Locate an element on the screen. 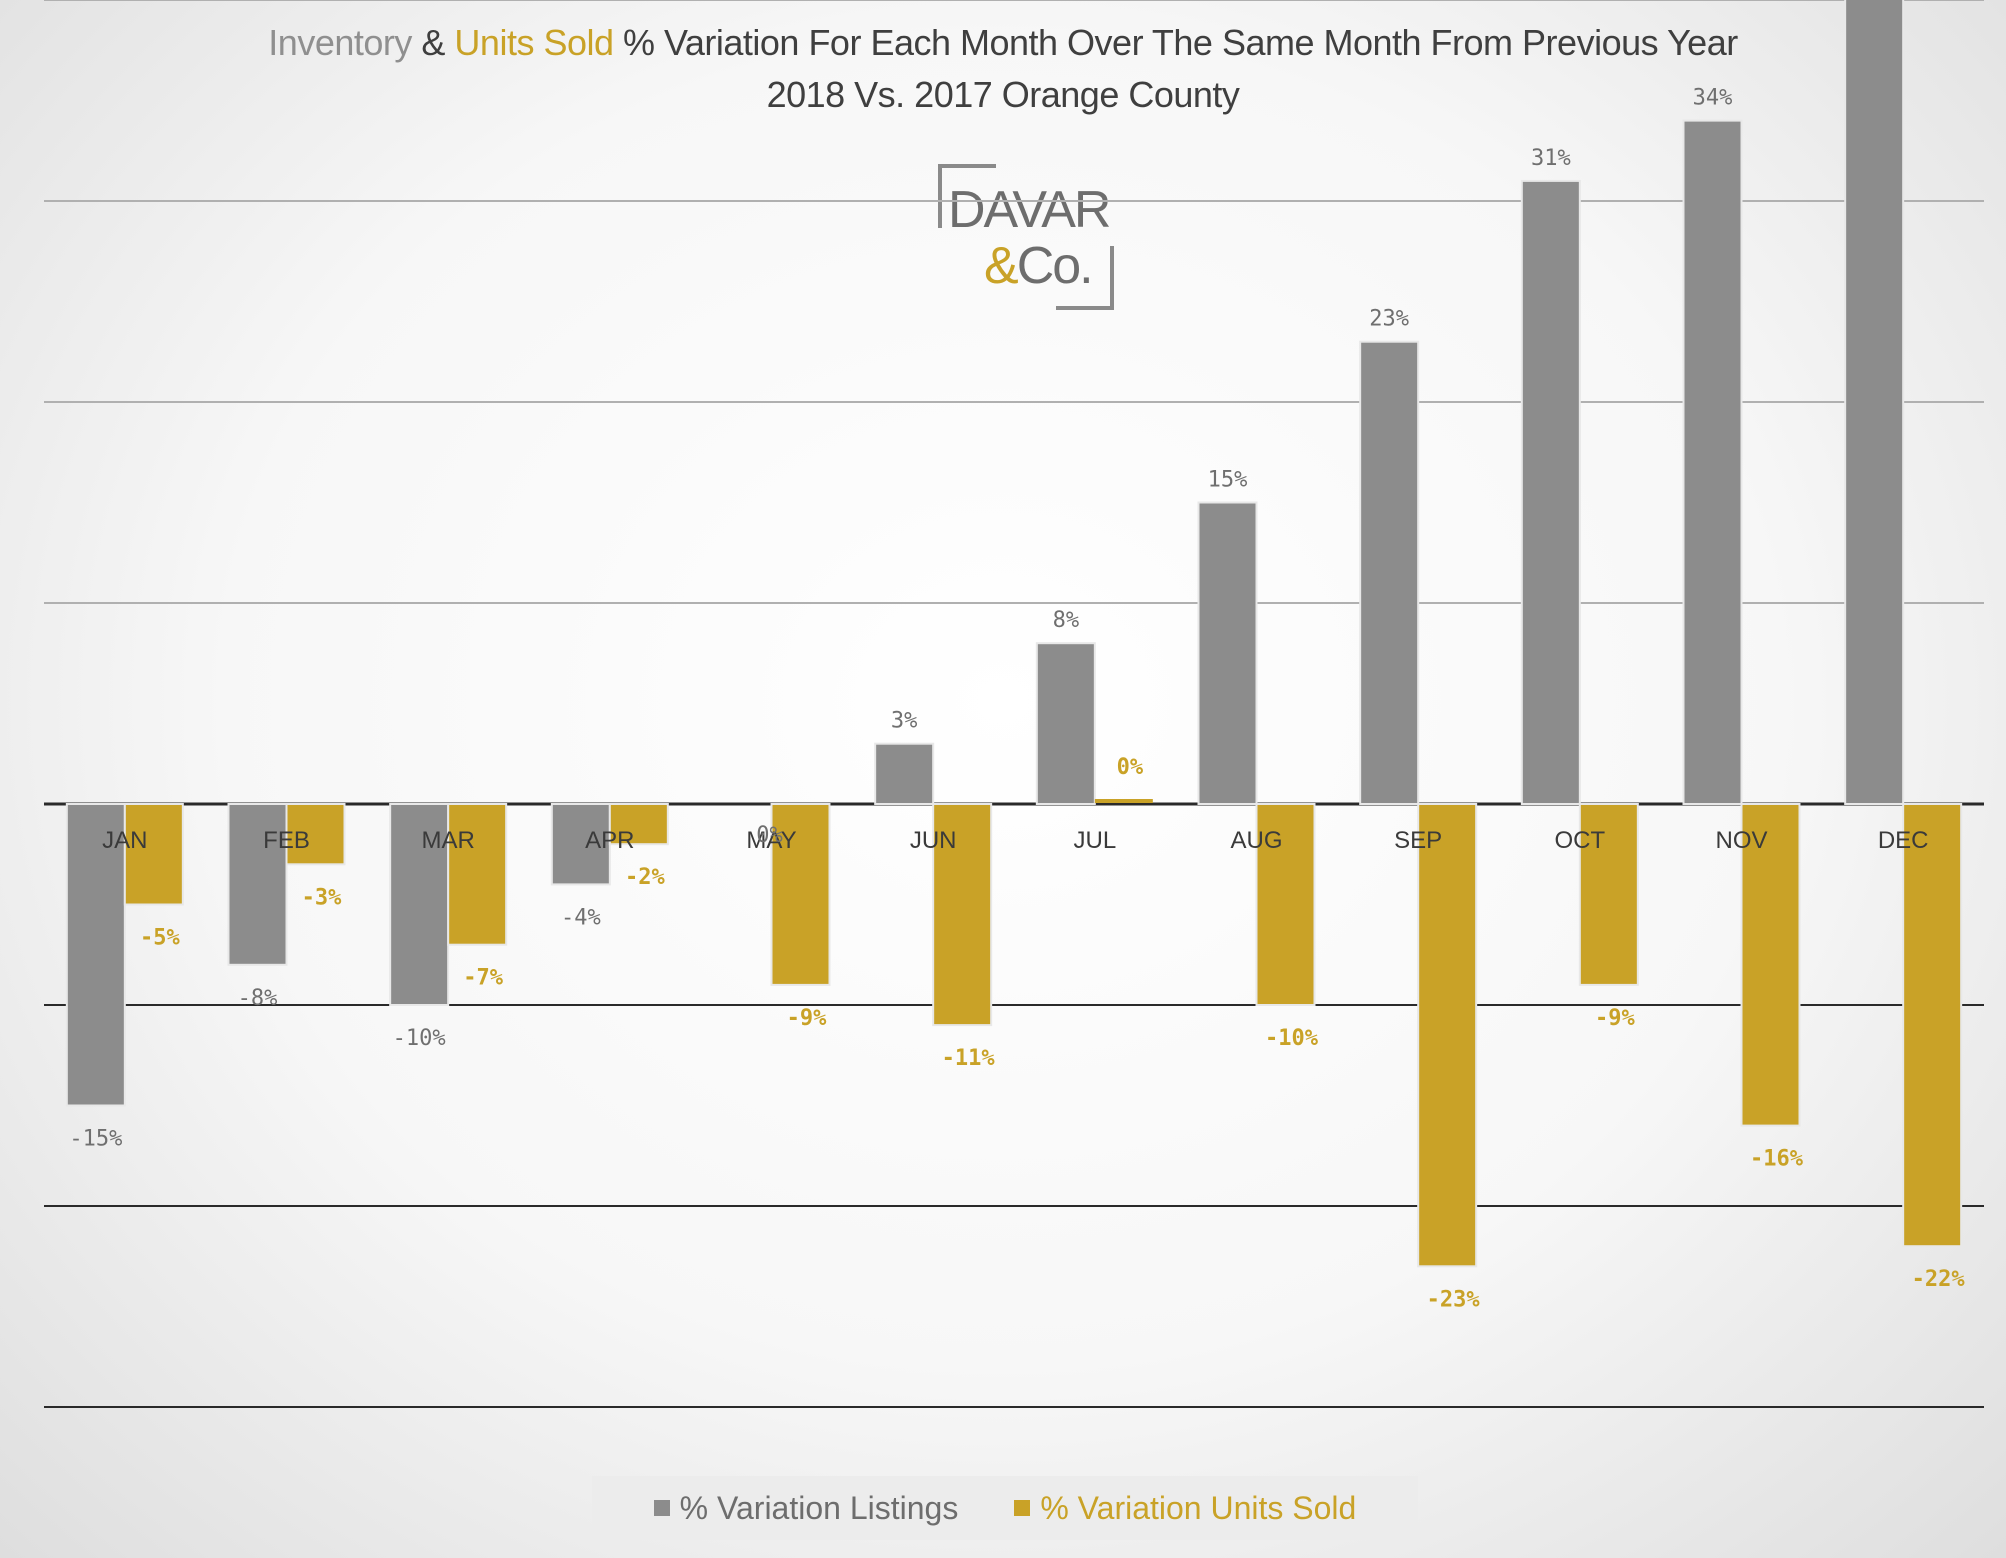  data-label-listings: 15% is located at coordinates (1228, 480).